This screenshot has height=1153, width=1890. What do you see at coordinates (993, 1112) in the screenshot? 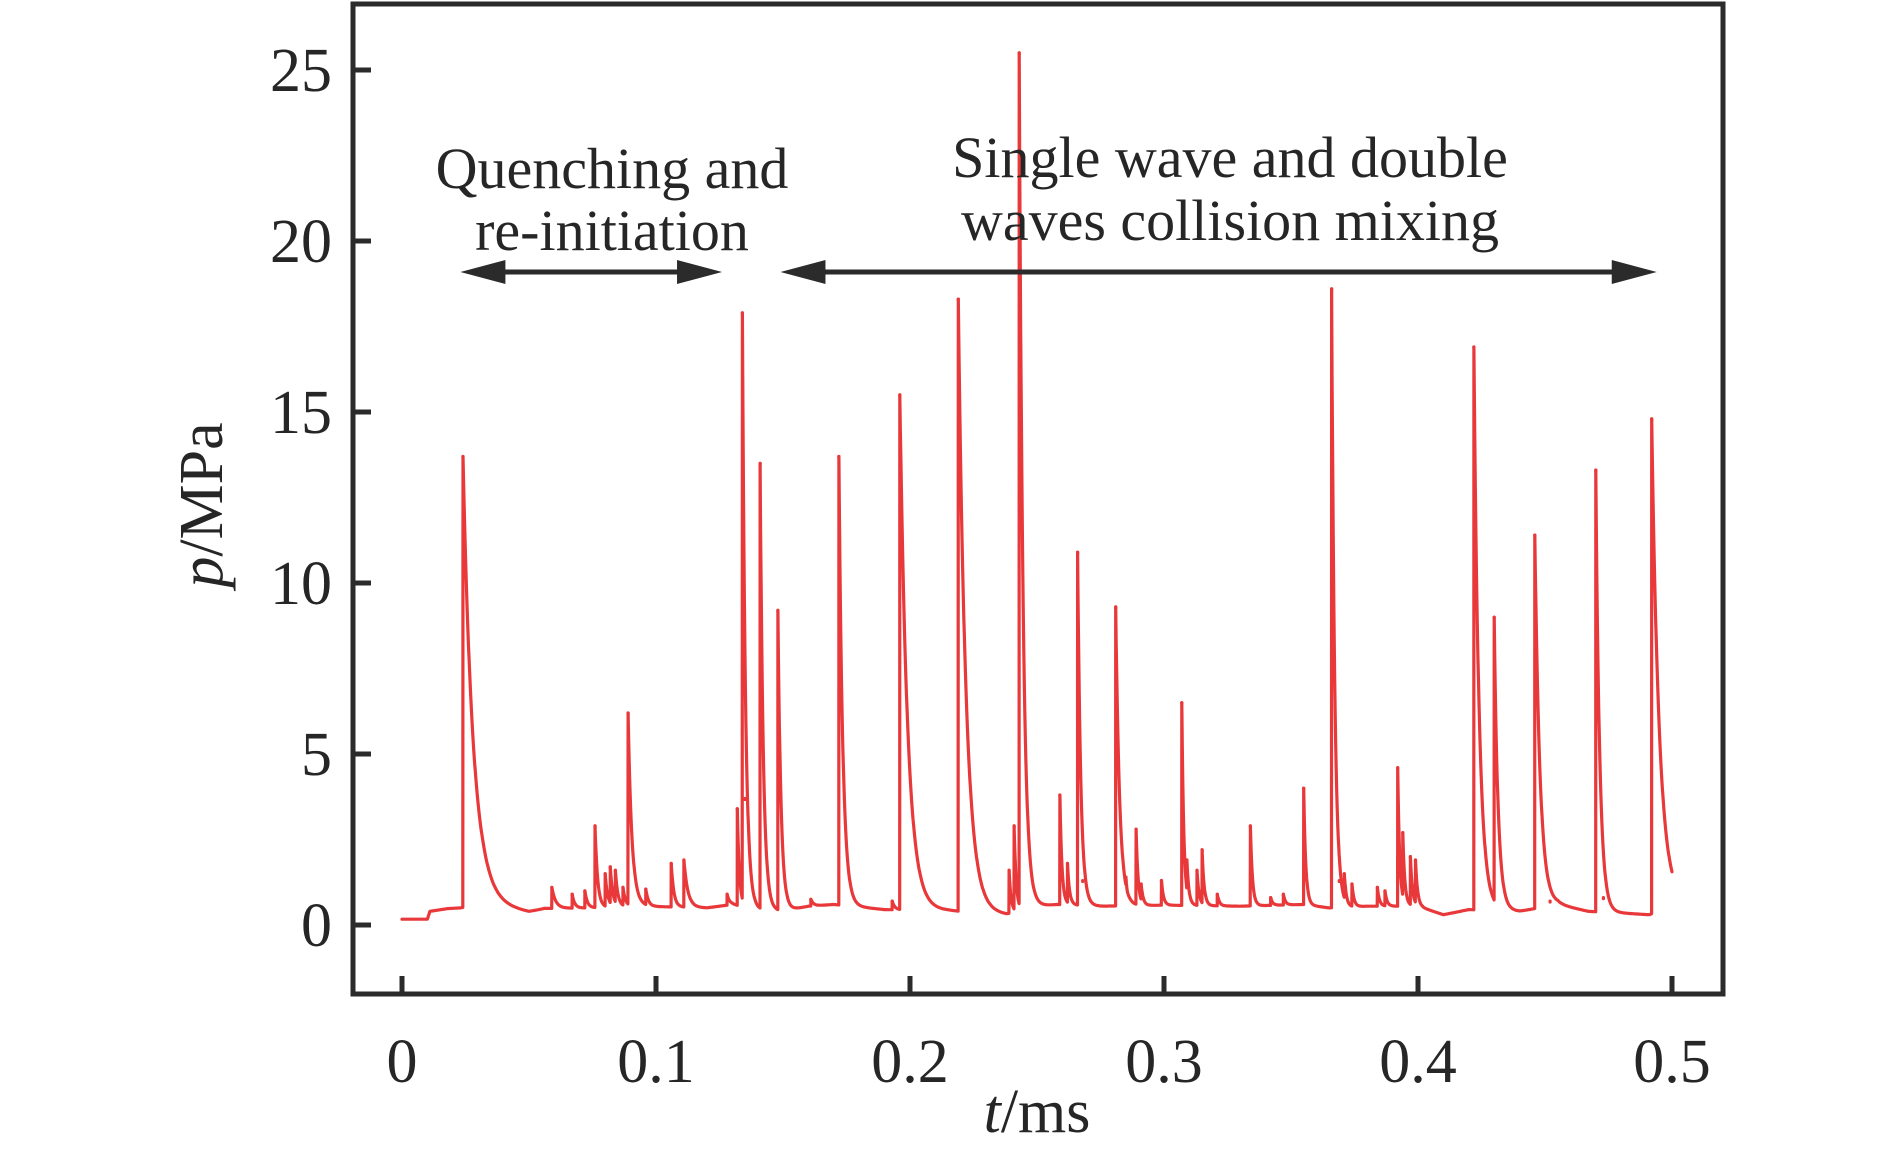
I see `x-axis-var: t` at bounding box center [993, 1112].